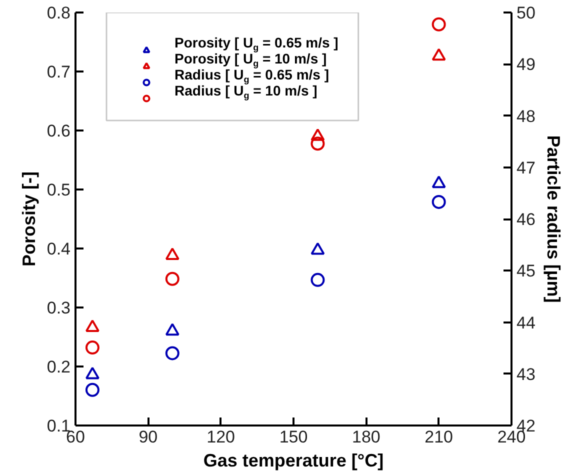 The height and width of the screenshot is (475, 586). What do you see at coordinates (58, 308) in the screenshot?
I see `y-tick-label: 0.3` at bounding box center [58, 308].